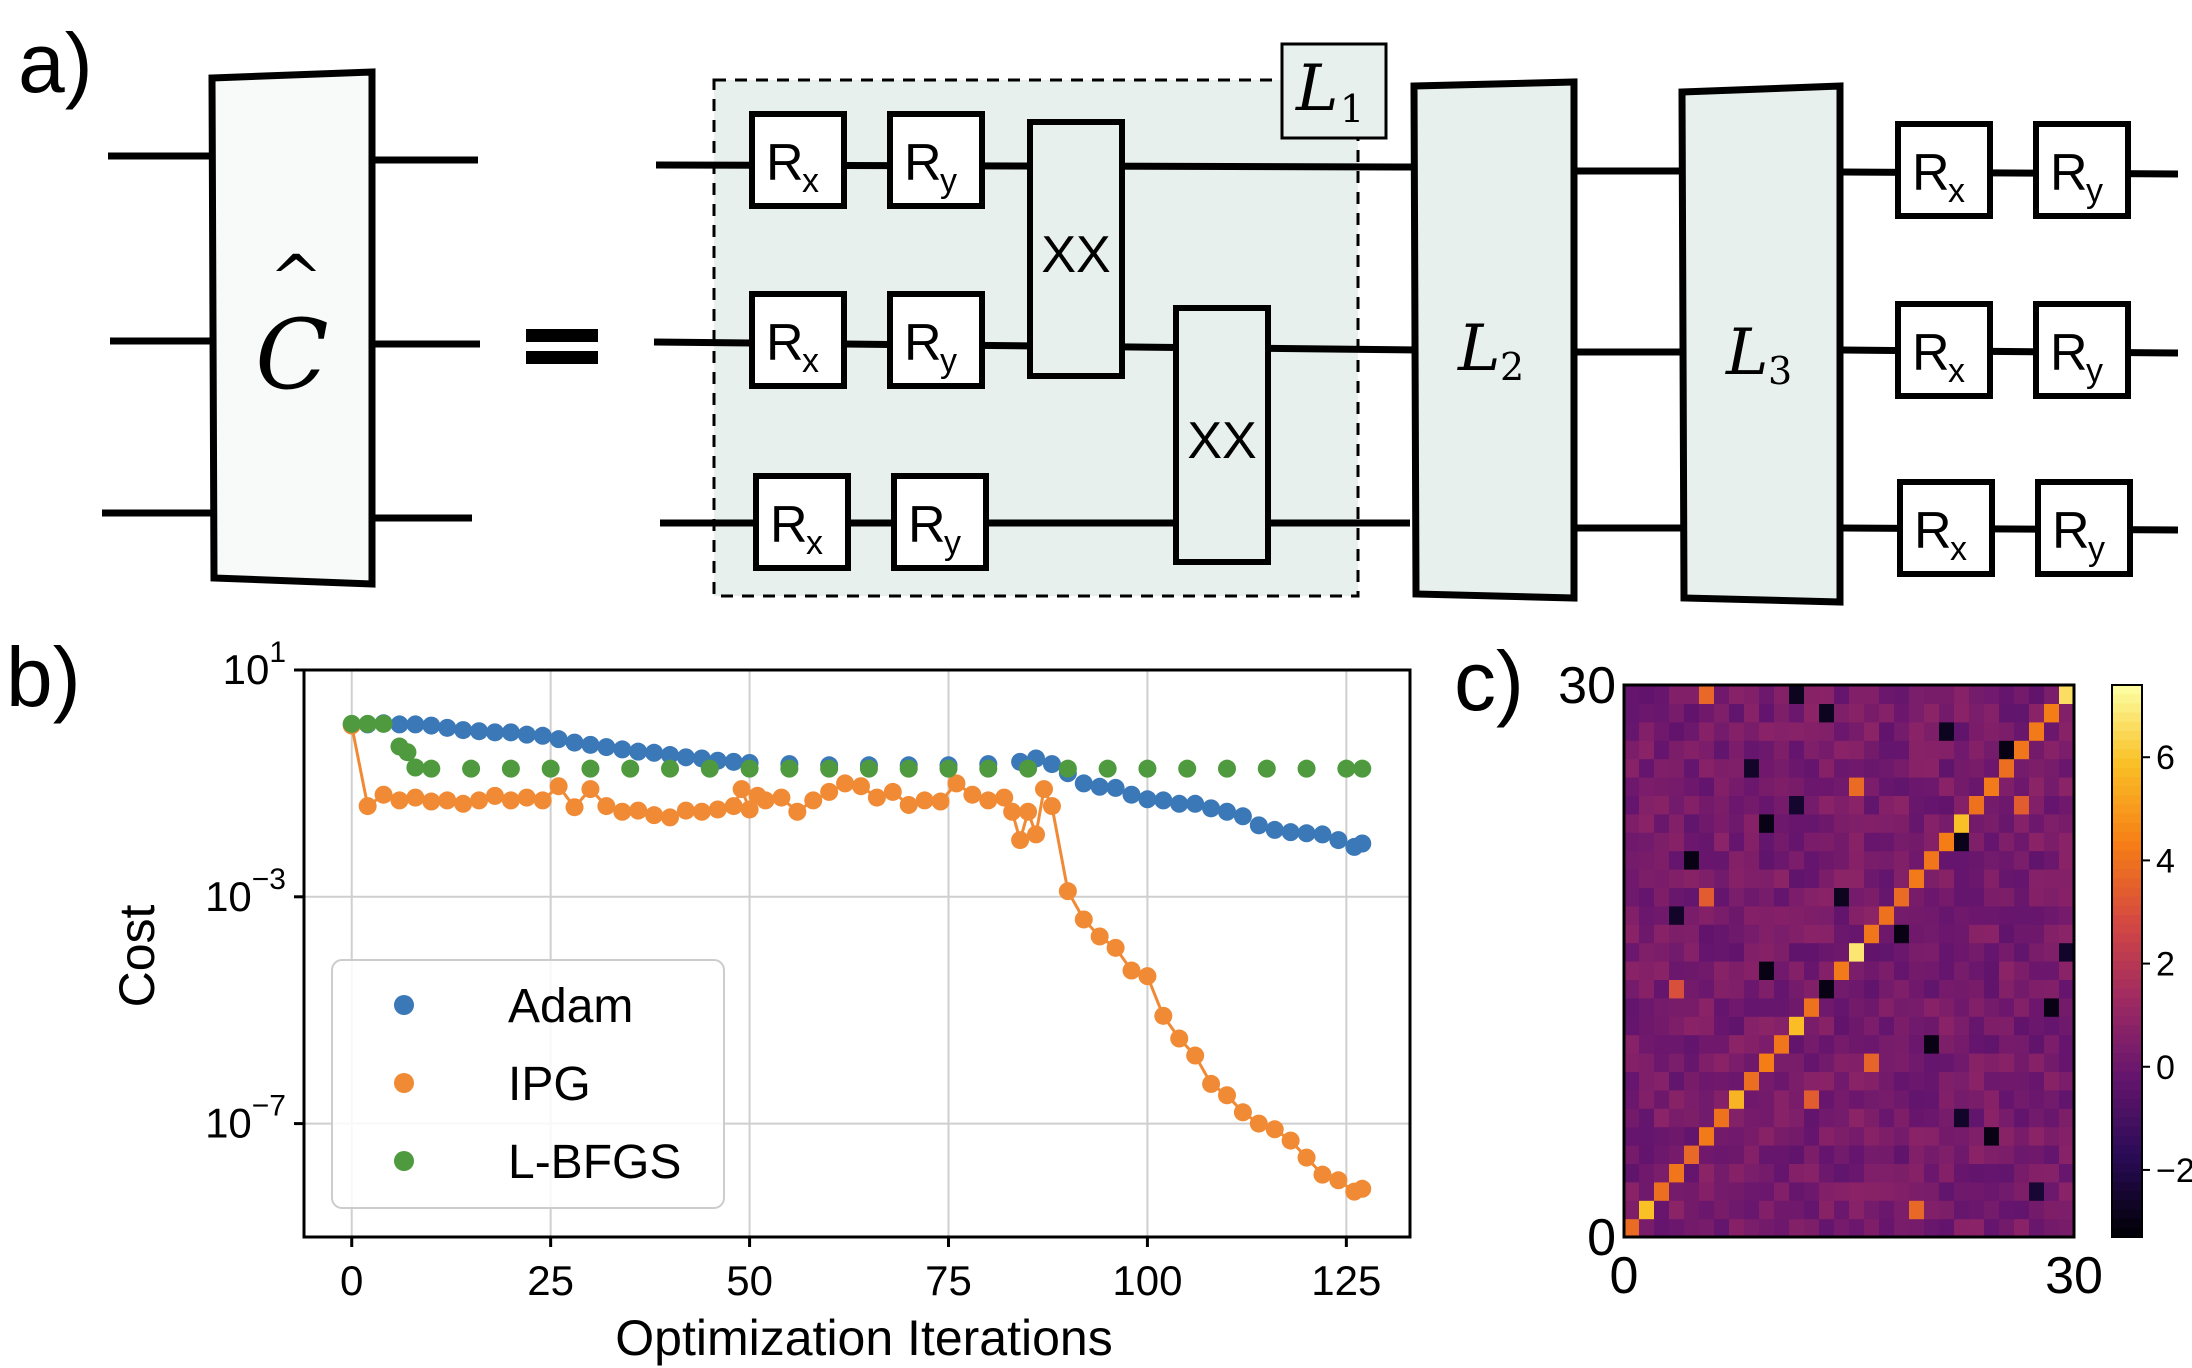 The height and width of the screenshot is (1368, 2192). Describe the element at coordinates (810, 181) in the screenshot. I see `svg-text: x` at that location.